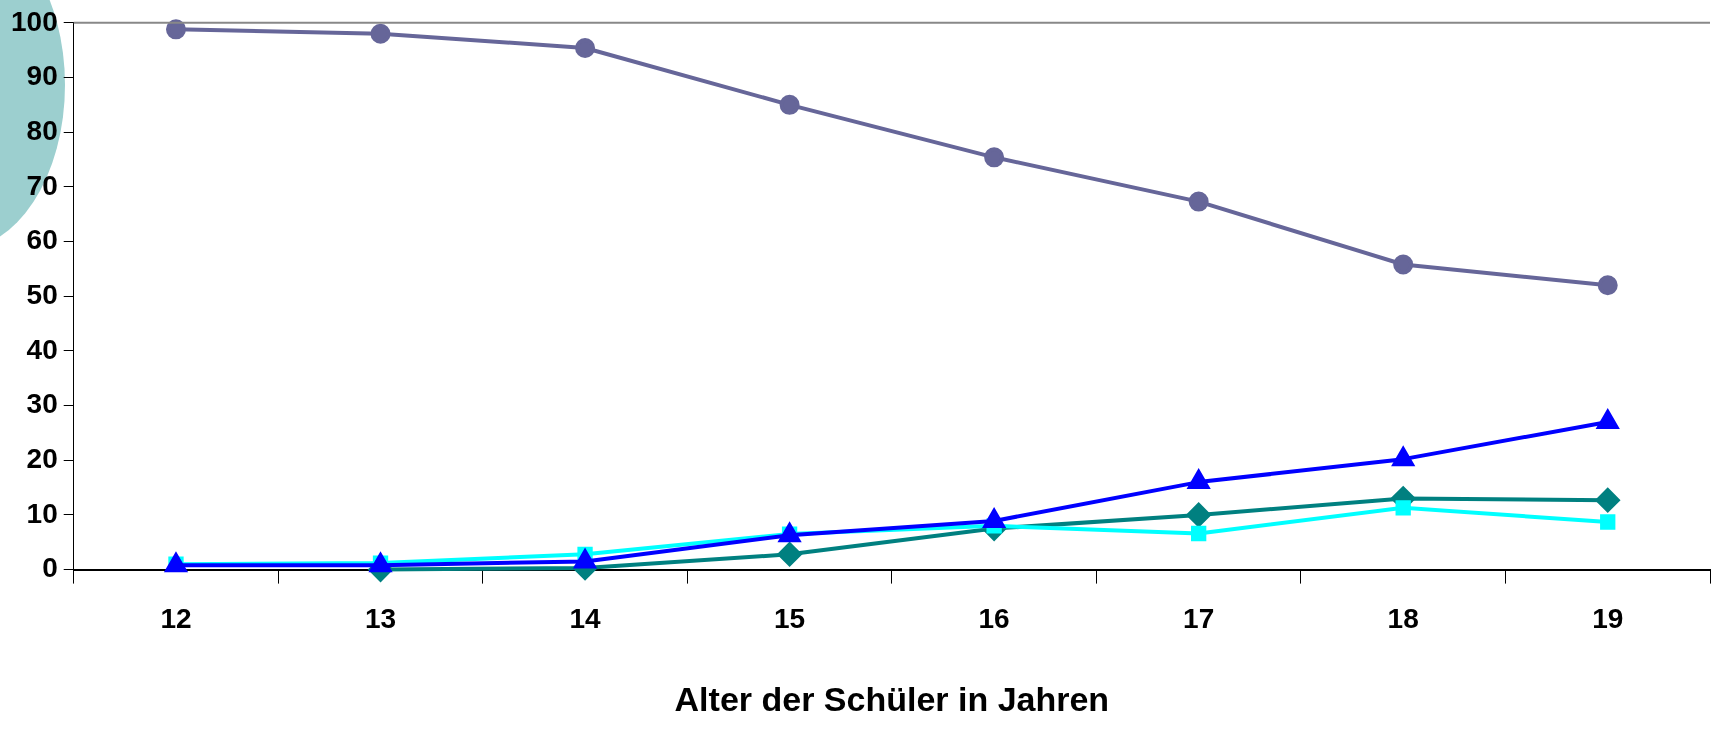  What do you see at coordinates (42, 513) in the screenshot?
I see `y-tick-label: 10` at bounding box center [42, 513].